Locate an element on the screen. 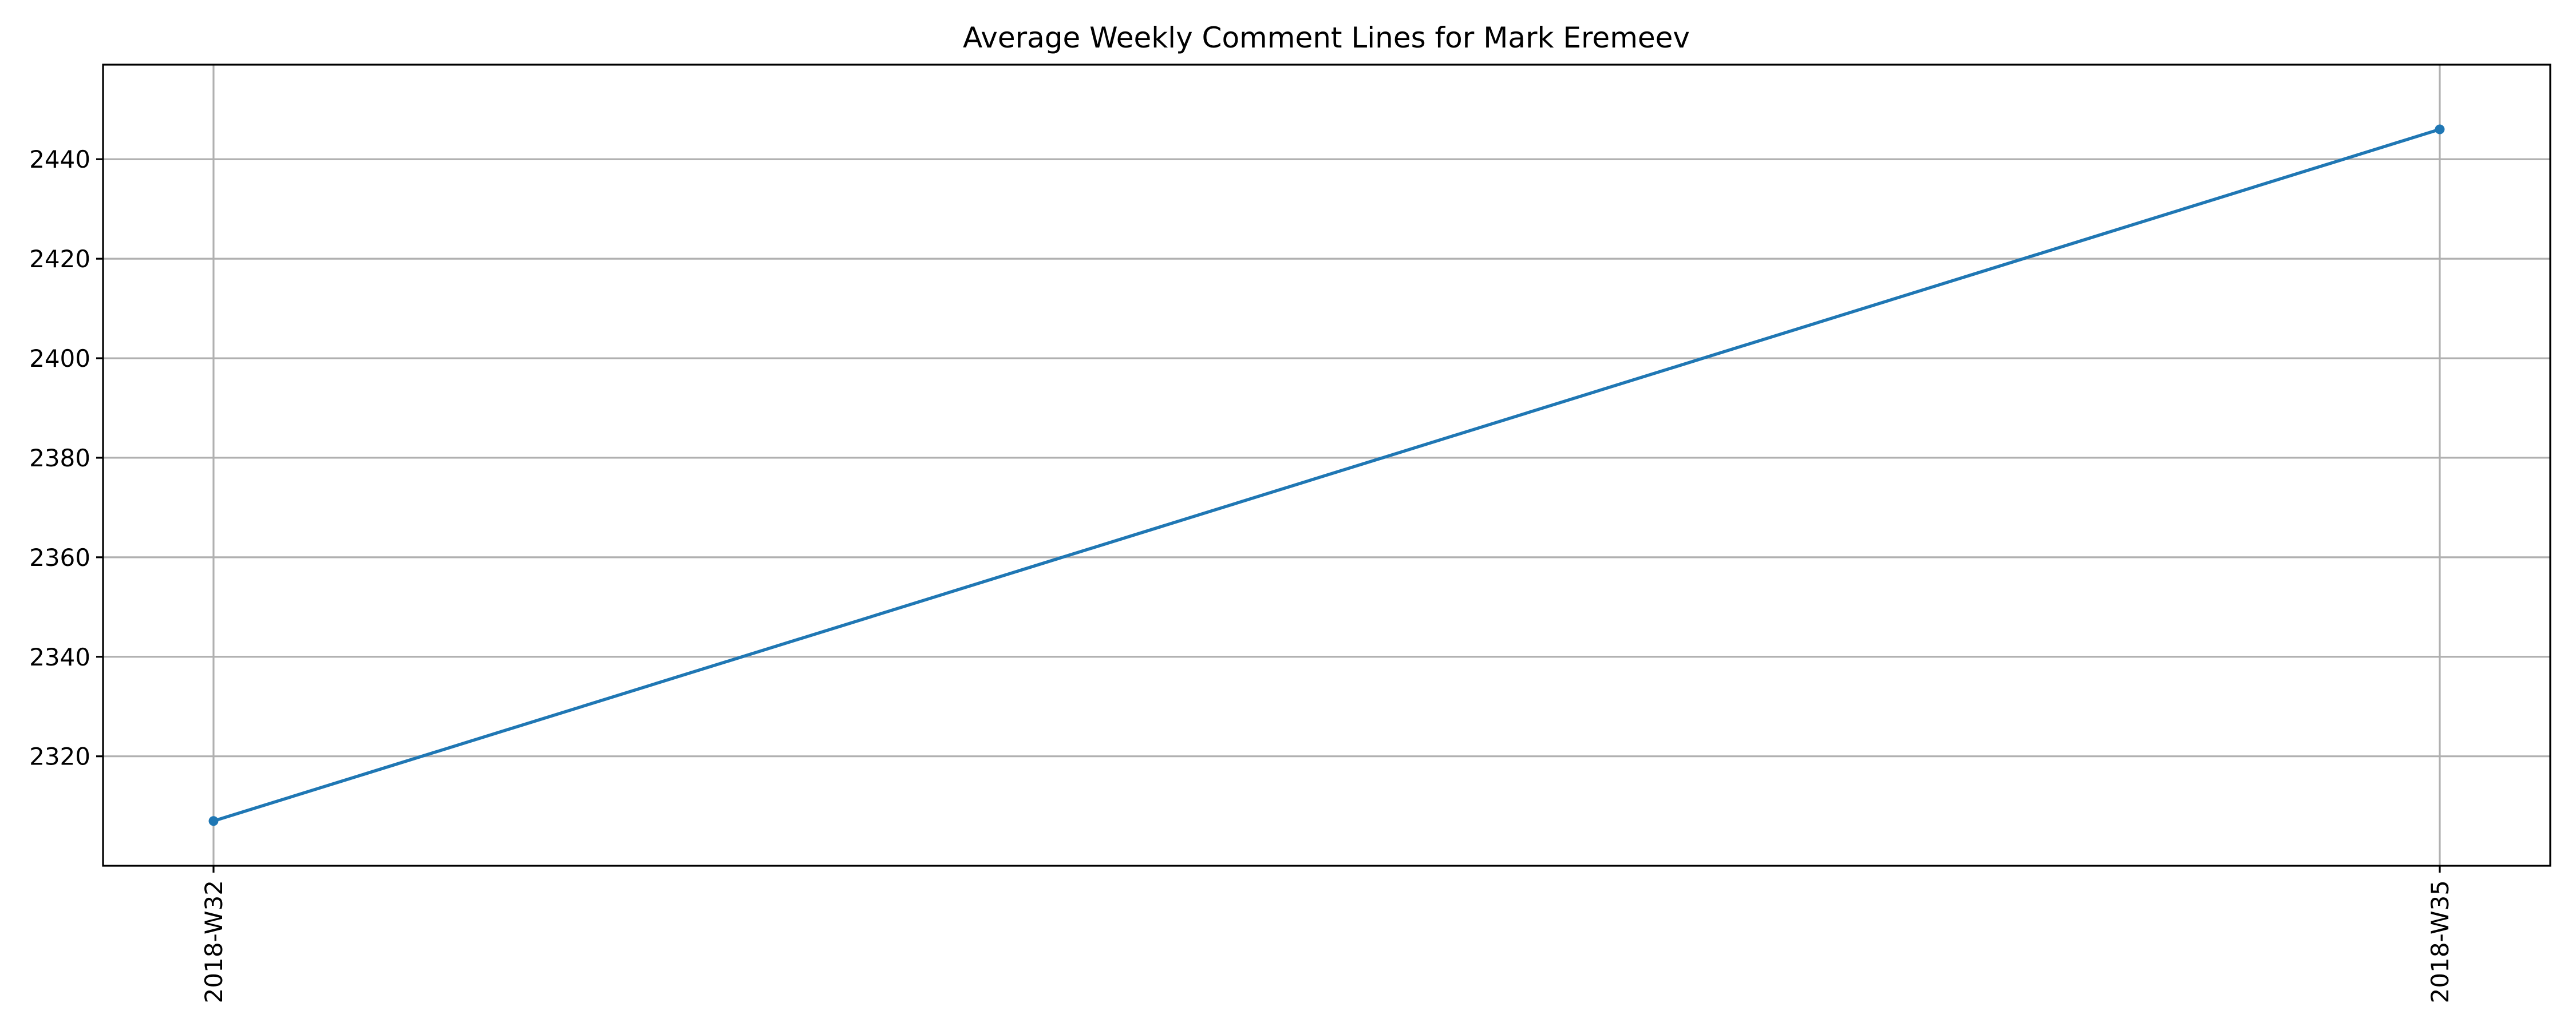 The width and height of the screenshot is (2576, 1030). x-tick-label: 2018-W32 is located at coordinates (214, 941).